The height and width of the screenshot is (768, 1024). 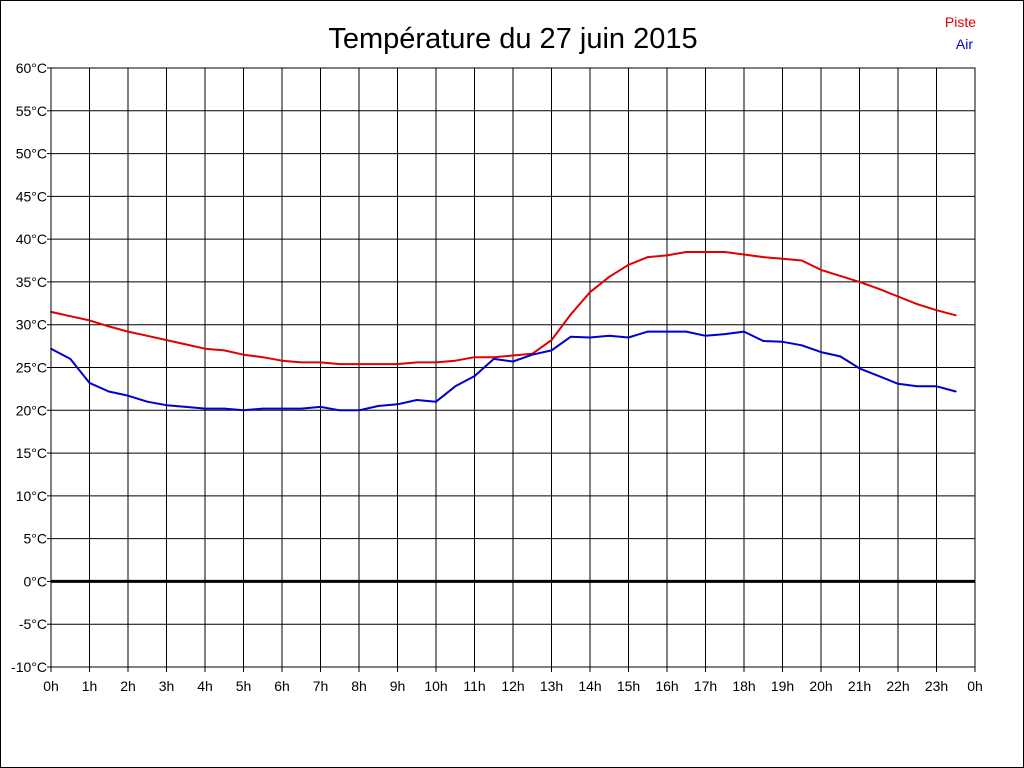 What do you see at coordinates (36, 539) in the screenshot?
I see `y-tick-label: 5°C` at bounding box center [36, 539].